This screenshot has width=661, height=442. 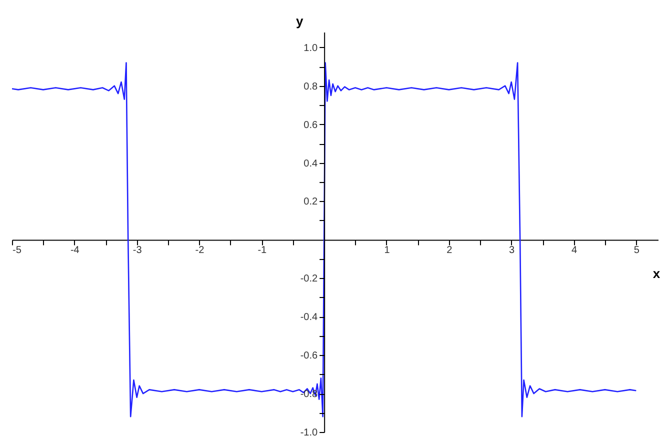 What do you see at coordinates (311, 164) in the screenshot?
I see `y-tick-label: 0.4` at bounding box center [311, 164].